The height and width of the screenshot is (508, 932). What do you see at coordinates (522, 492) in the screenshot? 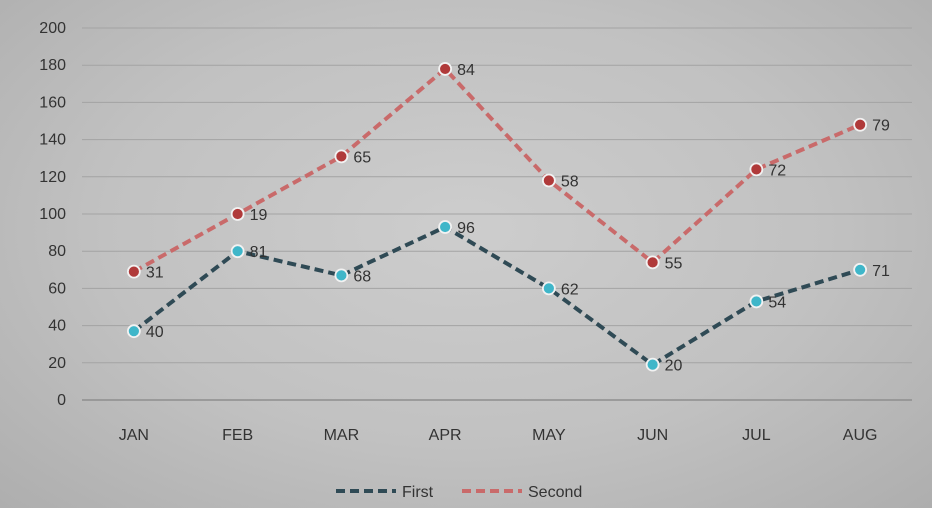
I see `legend-item-second: Second` at bounding box center [522, 492].